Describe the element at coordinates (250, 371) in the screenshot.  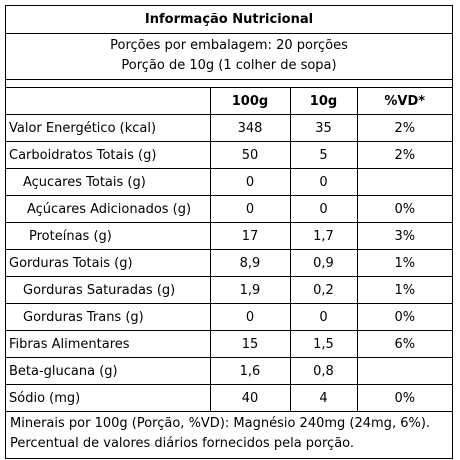
I see `value-cell: 1,6` at that location.